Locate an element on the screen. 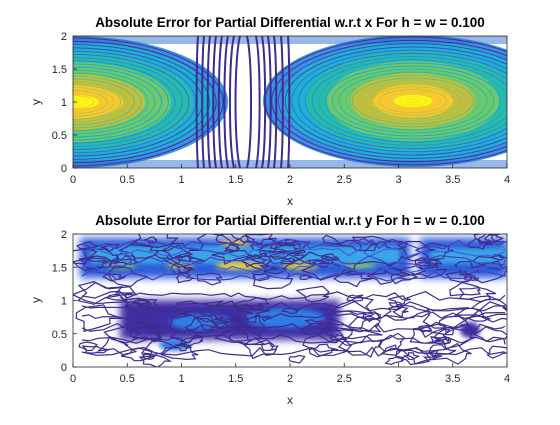  plot-1-ytick-label: 2 is located at coordinates (64, 37).